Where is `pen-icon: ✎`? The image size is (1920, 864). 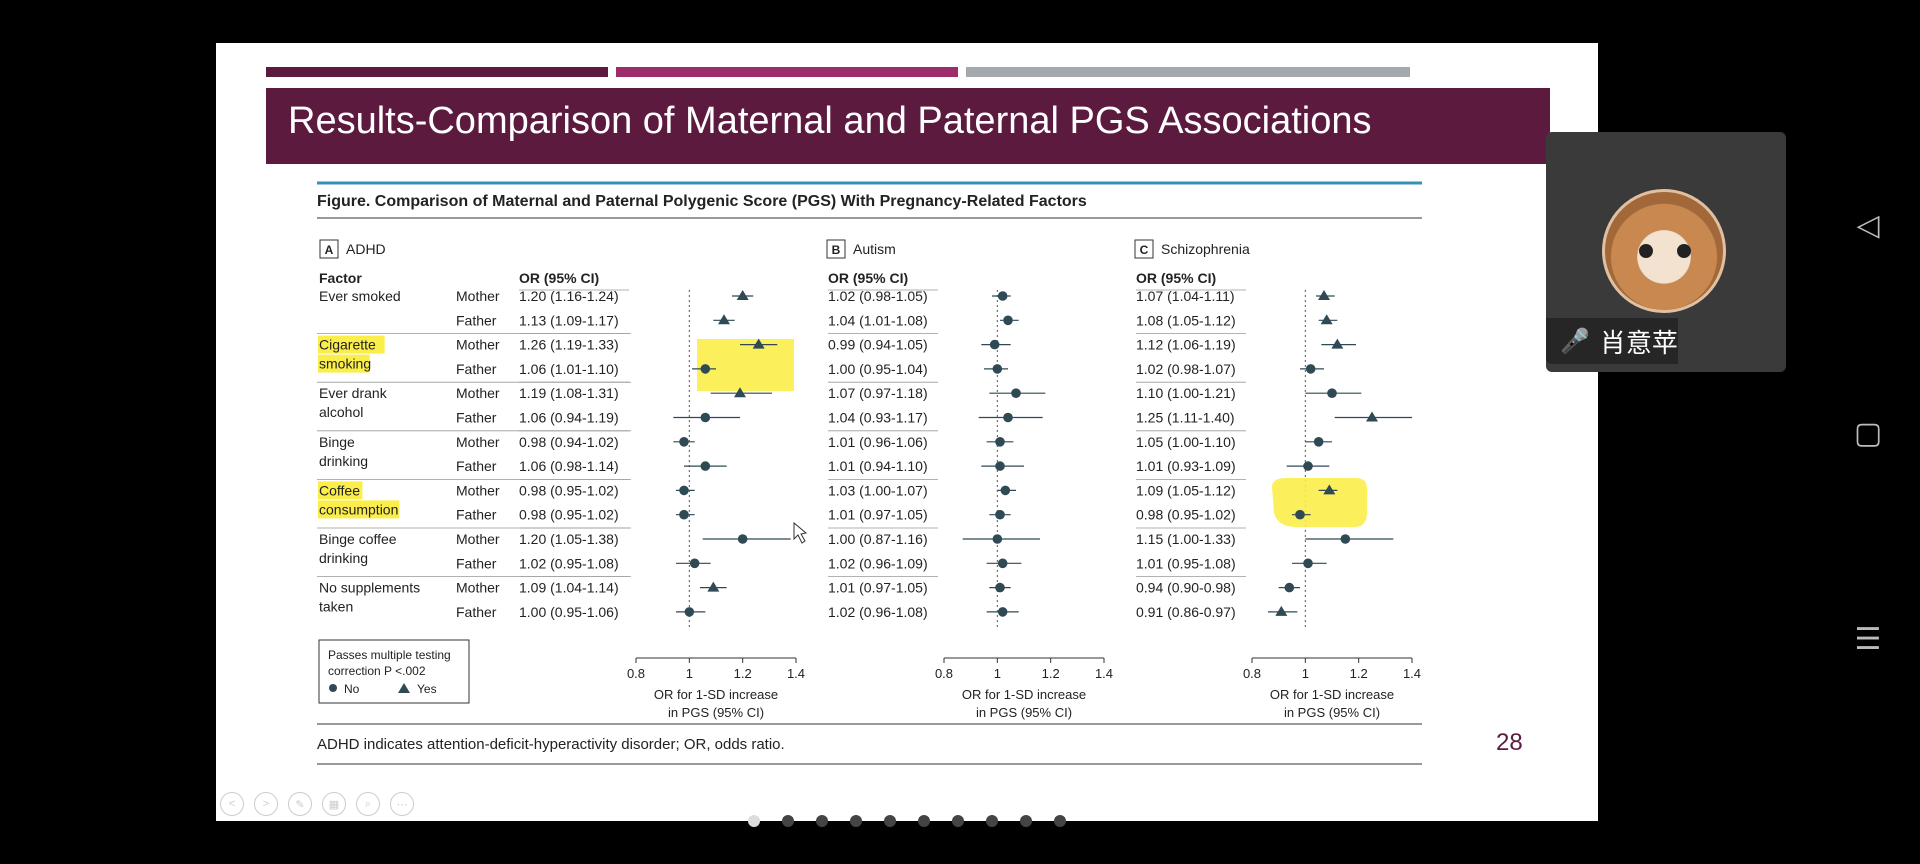
pen-icon: ✎ is located at coordinates (300, 804).